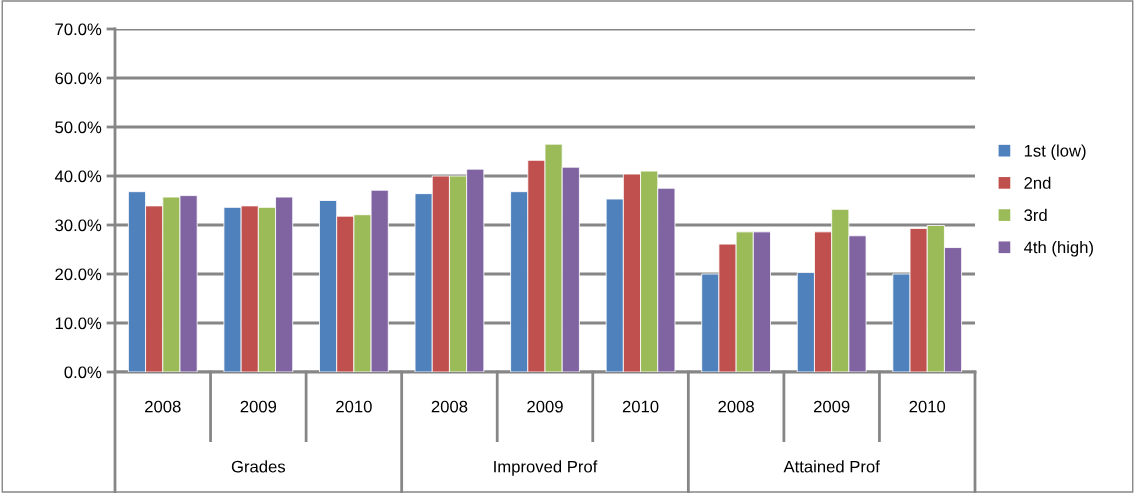  I want to click on legend-label: 4th (high), so click(1058, 249).